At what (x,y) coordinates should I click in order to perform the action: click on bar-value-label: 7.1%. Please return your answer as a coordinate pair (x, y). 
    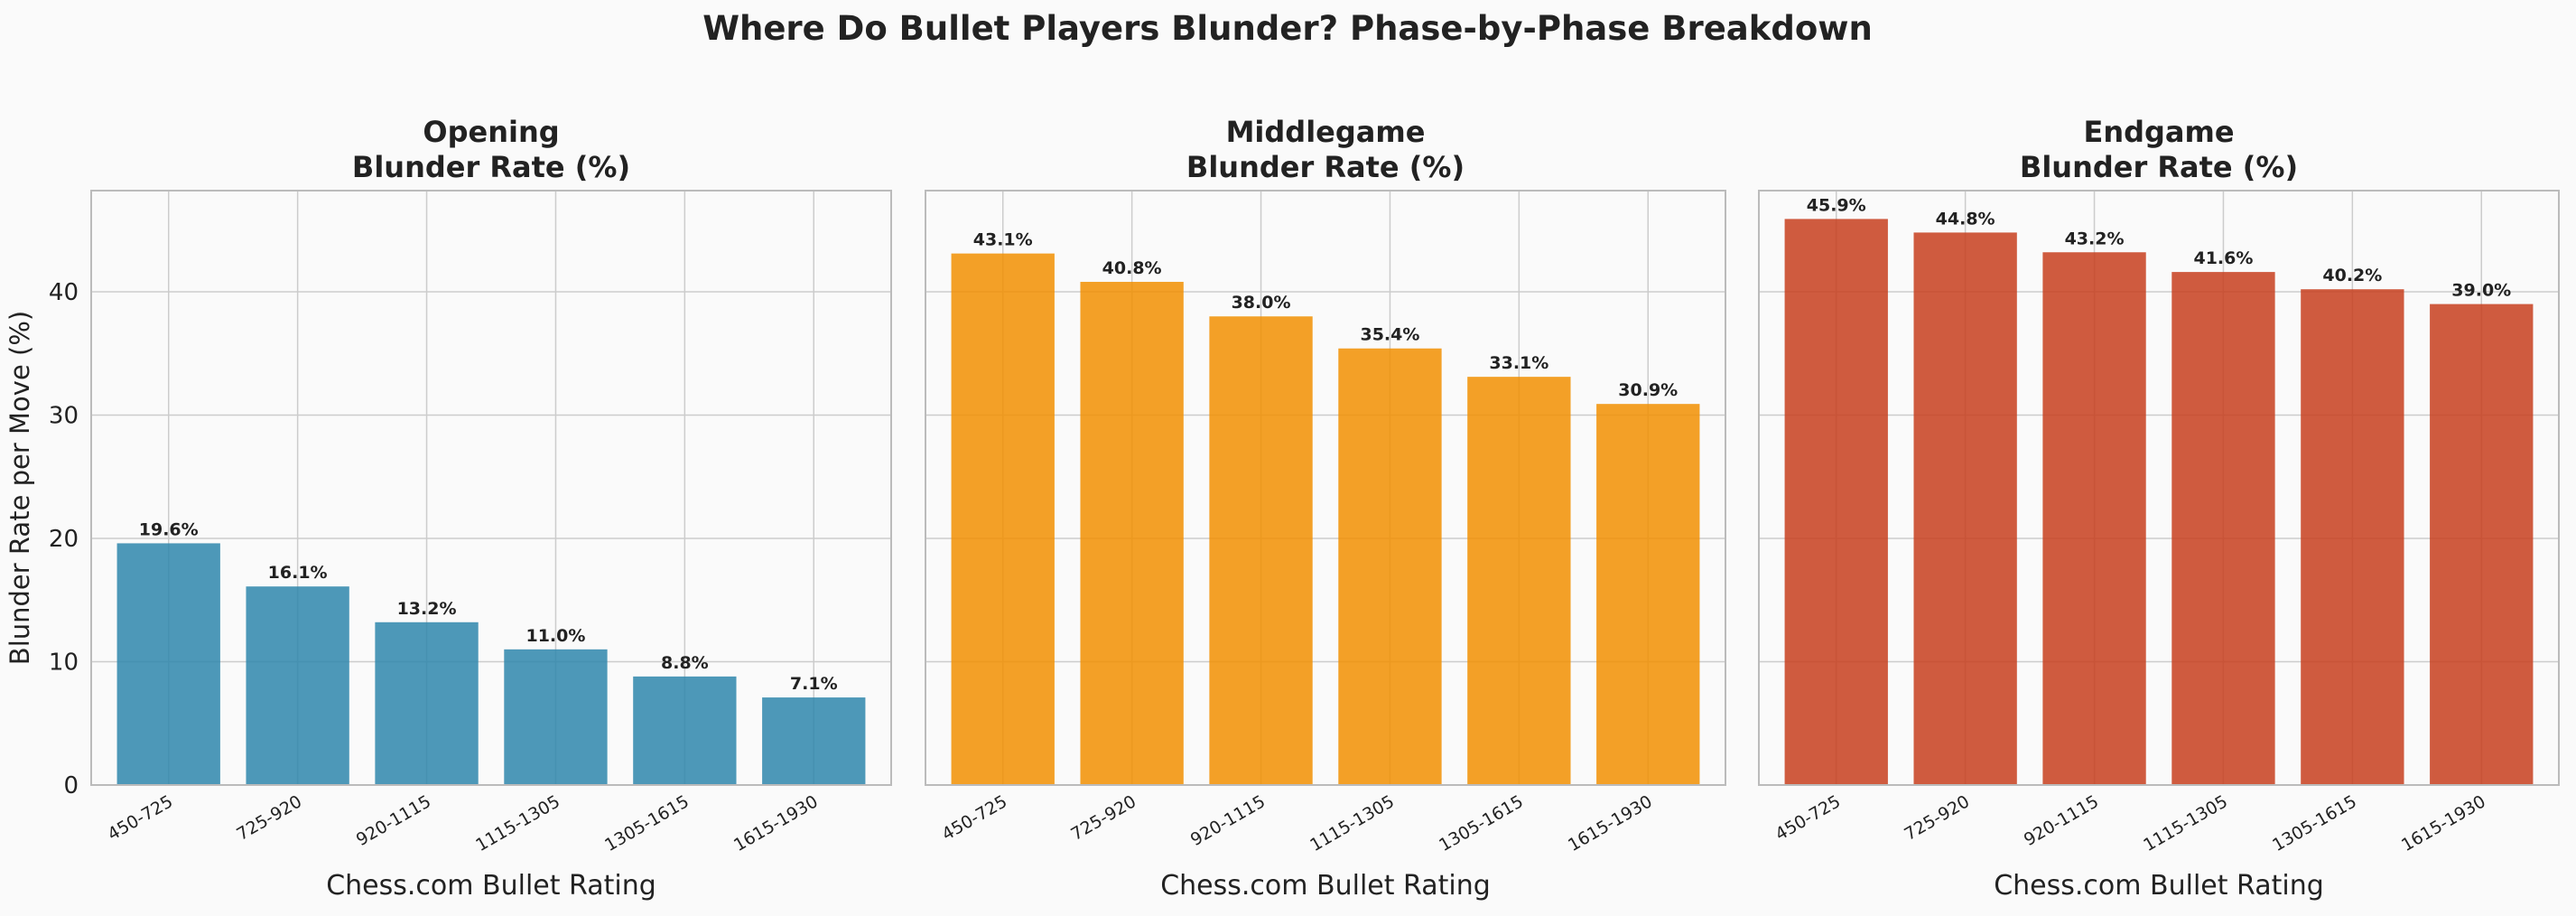
    Looking at the image, I should click on (814, 684).